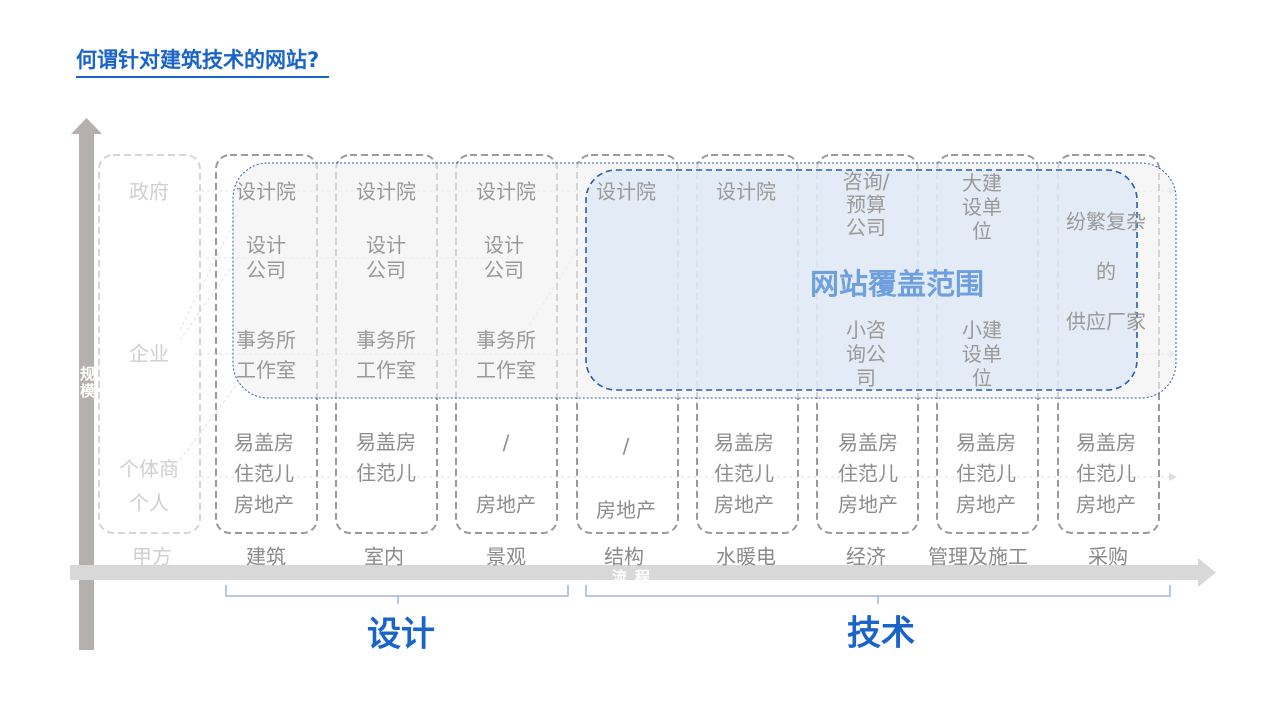 This screenshot has width=1280, height=720. I want to click on construction-top: 大建 设单 位, so click(982, 207).